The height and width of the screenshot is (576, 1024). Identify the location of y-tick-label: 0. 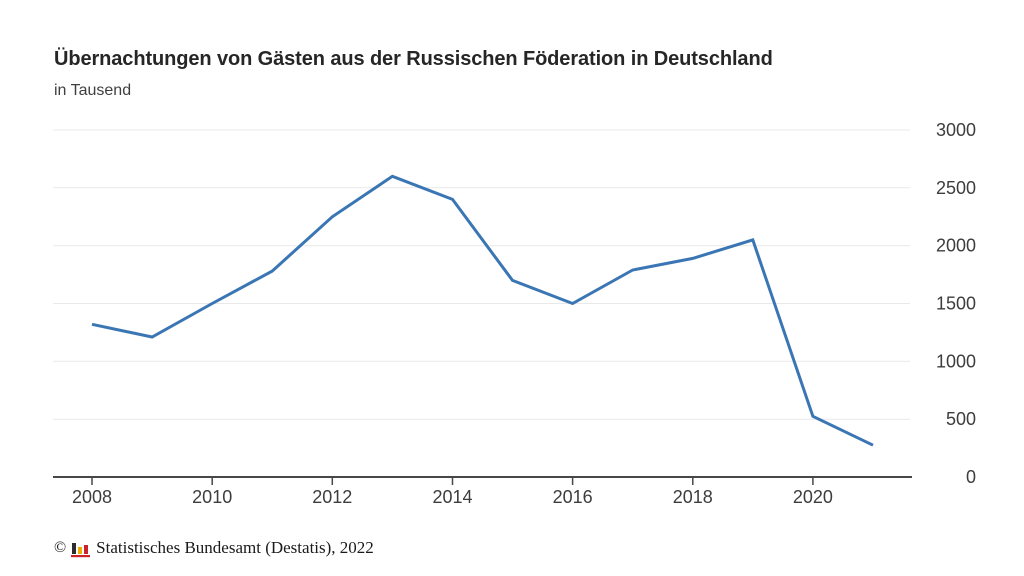
(971, 477).